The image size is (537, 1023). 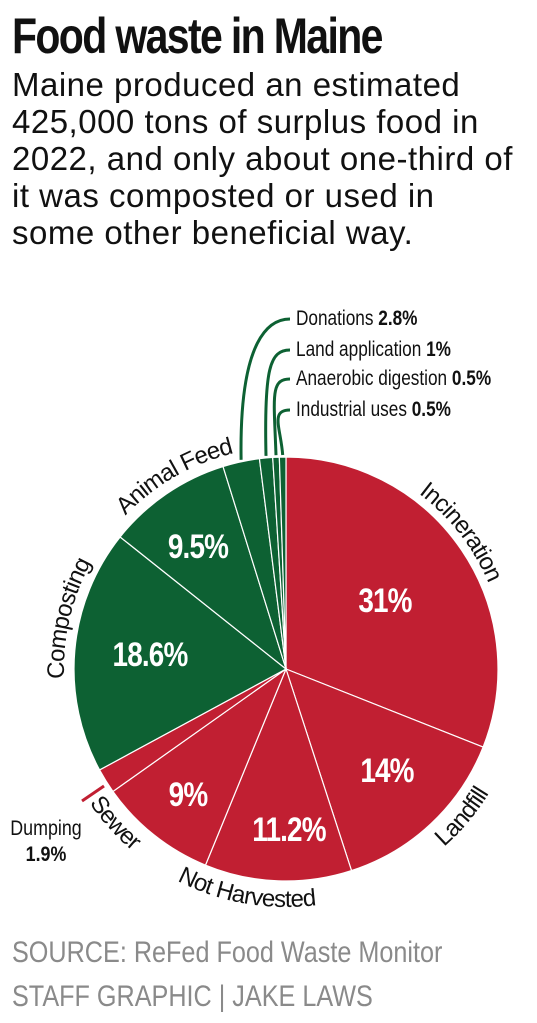 What do you see at coordinates (289, 829) in the screenshot?
I see `value-label-not-harvested: 11.2%` at bounding box center [289, 829].